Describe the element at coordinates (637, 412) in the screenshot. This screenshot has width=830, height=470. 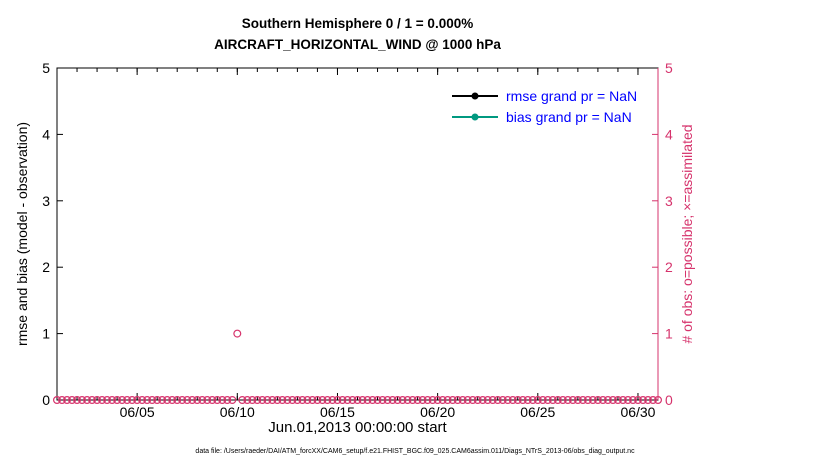
I see `x-tick-label: 06/30` at that location.